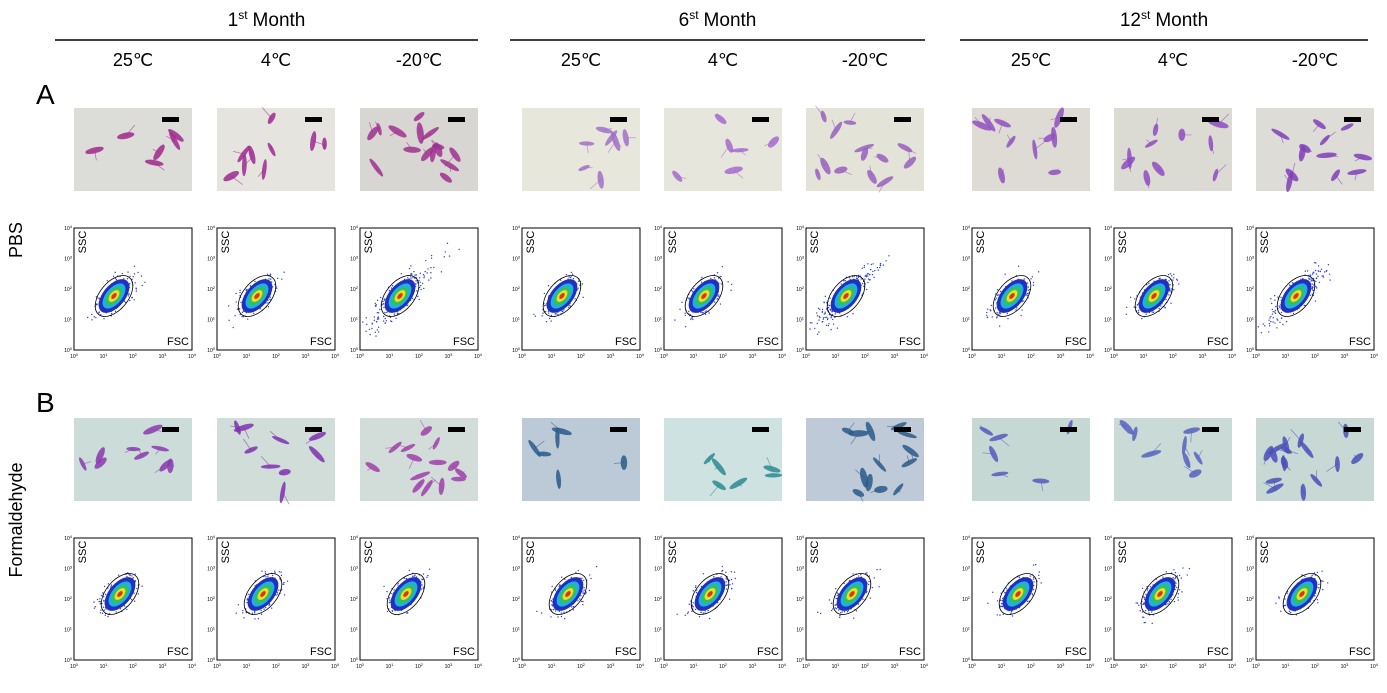 This screenshot has height=693, width=1387. I want to click on x-tick-label: 10³, so click(306, 666).